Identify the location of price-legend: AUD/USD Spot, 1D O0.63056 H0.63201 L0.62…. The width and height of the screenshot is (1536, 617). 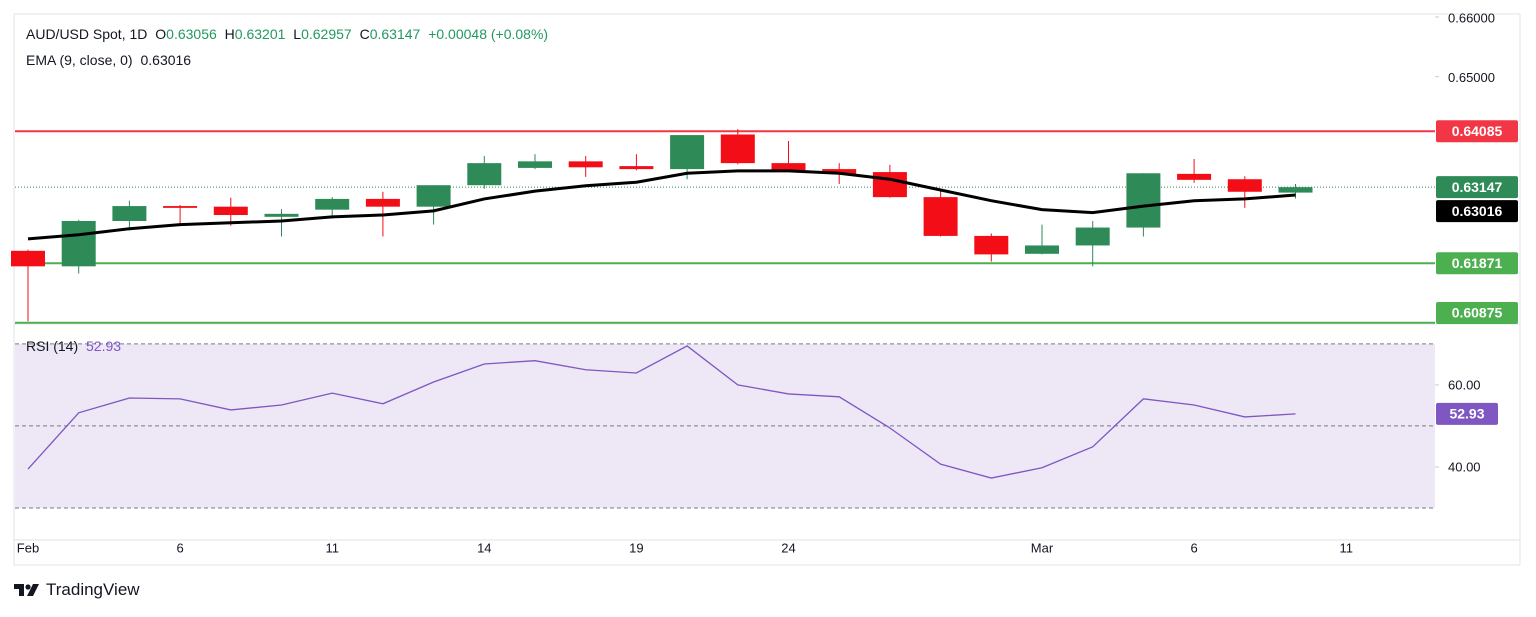
(289, 34).